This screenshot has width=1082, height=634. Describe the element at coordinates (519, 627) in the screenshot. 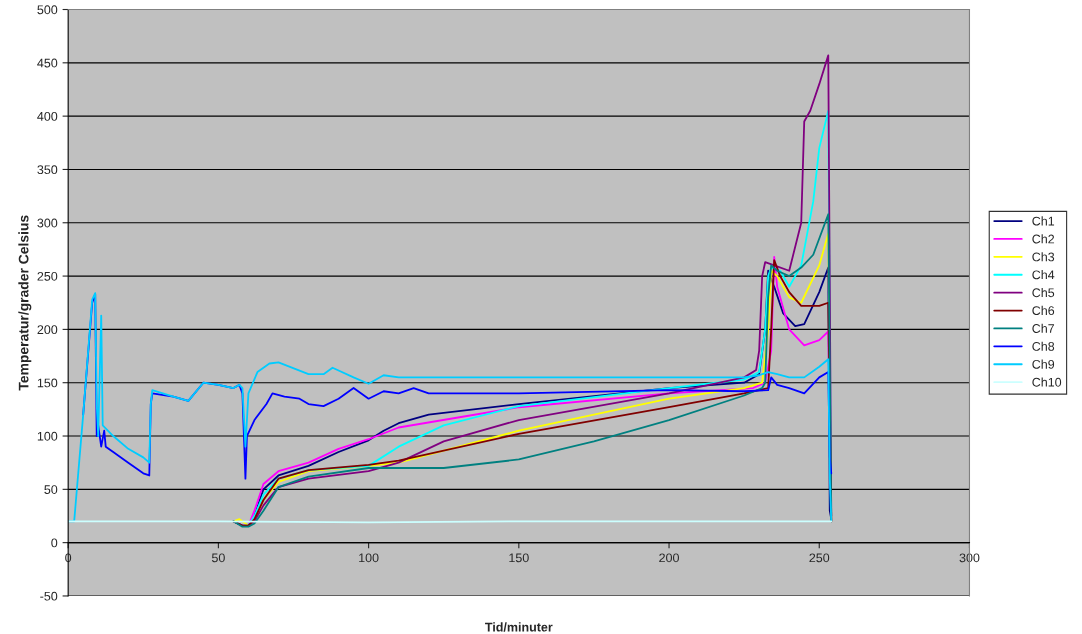

I see `x-axis-title: Tid/minuter` at that location.